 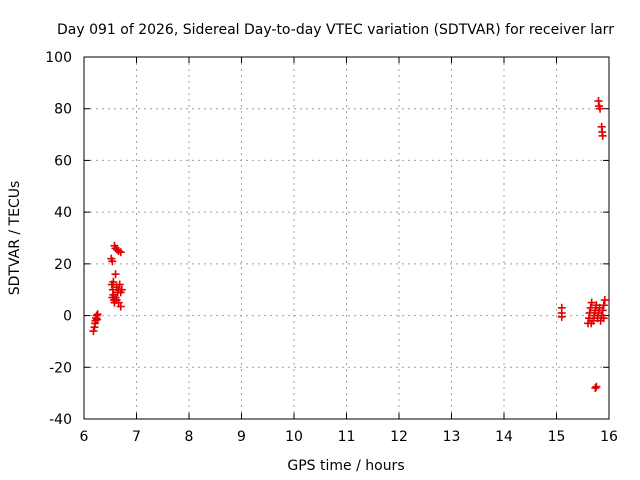 I want to click on y-tick-label: -40, so click(x=60, y=420).